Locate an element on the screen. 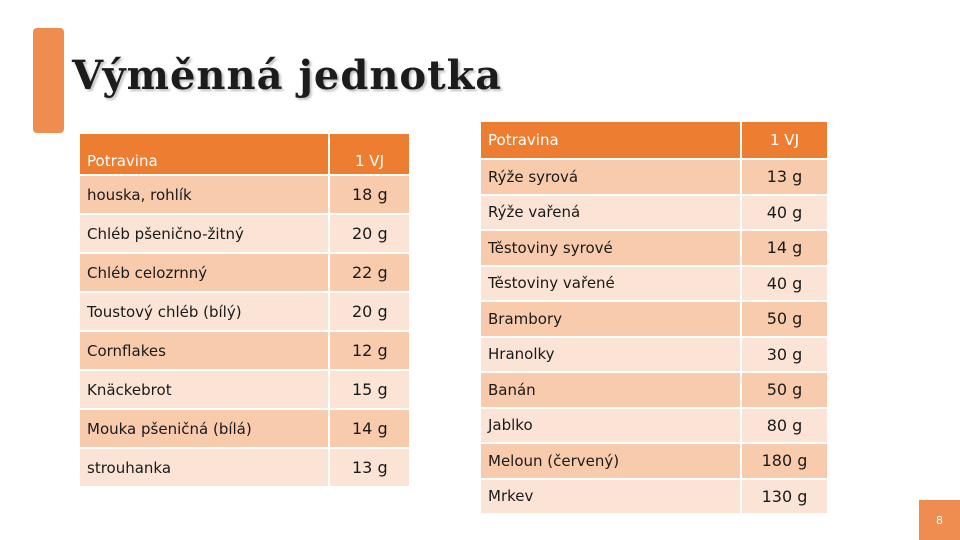 This screenshot has height=540, width=960. table-row: Hranolky 30 g is located at coordinates (654, 354).